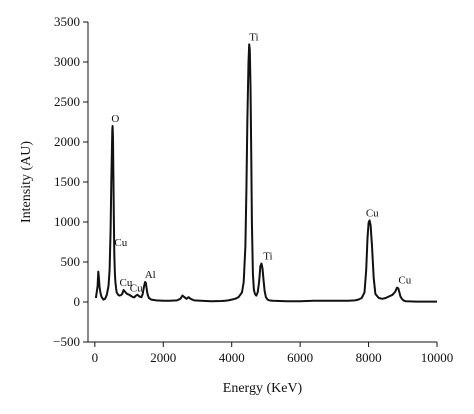 This screenshot has height=414, width=474. I want to click on x-tick-label: 10000, so click(437, 357).